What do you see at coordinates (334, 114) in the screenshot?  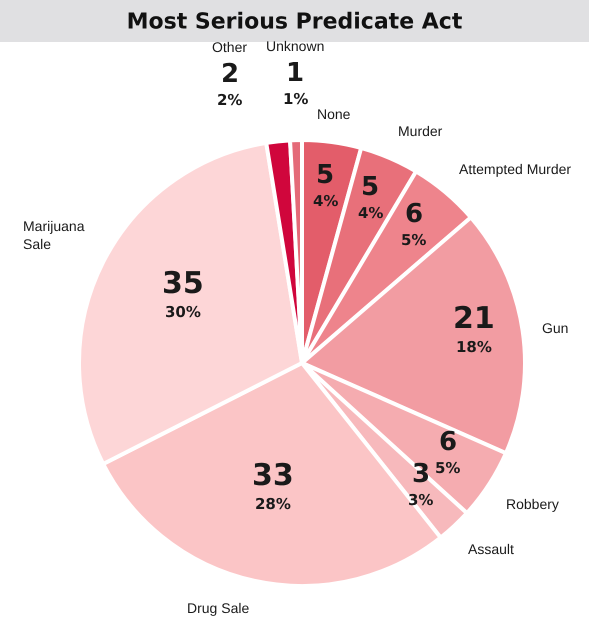 I see `slice-label: None` at bounding box center [334, 114].